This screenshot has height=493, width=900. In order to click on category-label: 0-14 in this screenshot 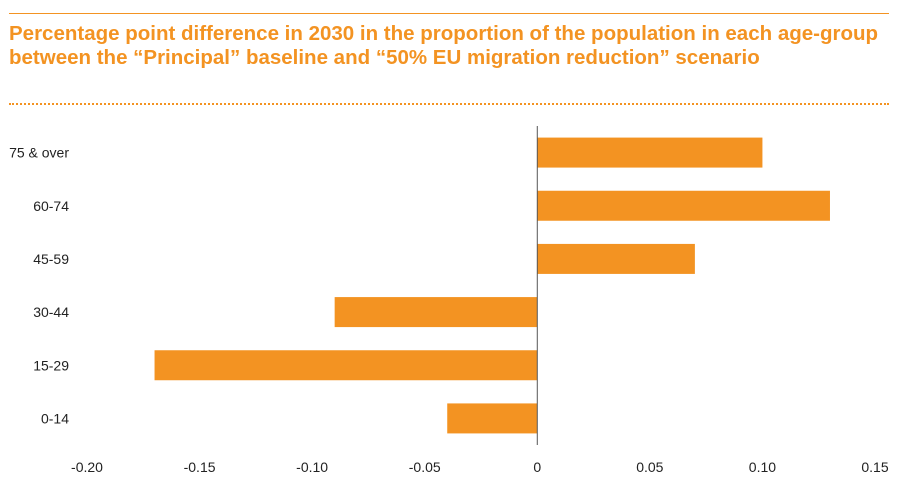, I will do `click(55, 418)`.